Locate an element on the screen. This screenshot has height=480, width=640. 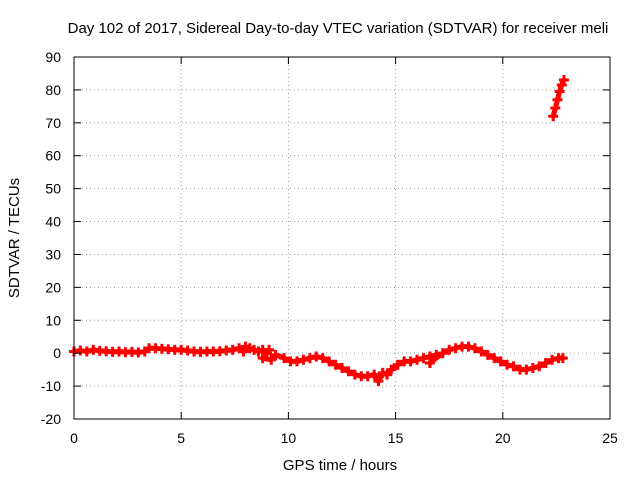
y-axis-label: SDTVAR / TECUs is located at coordinates (14, 238).